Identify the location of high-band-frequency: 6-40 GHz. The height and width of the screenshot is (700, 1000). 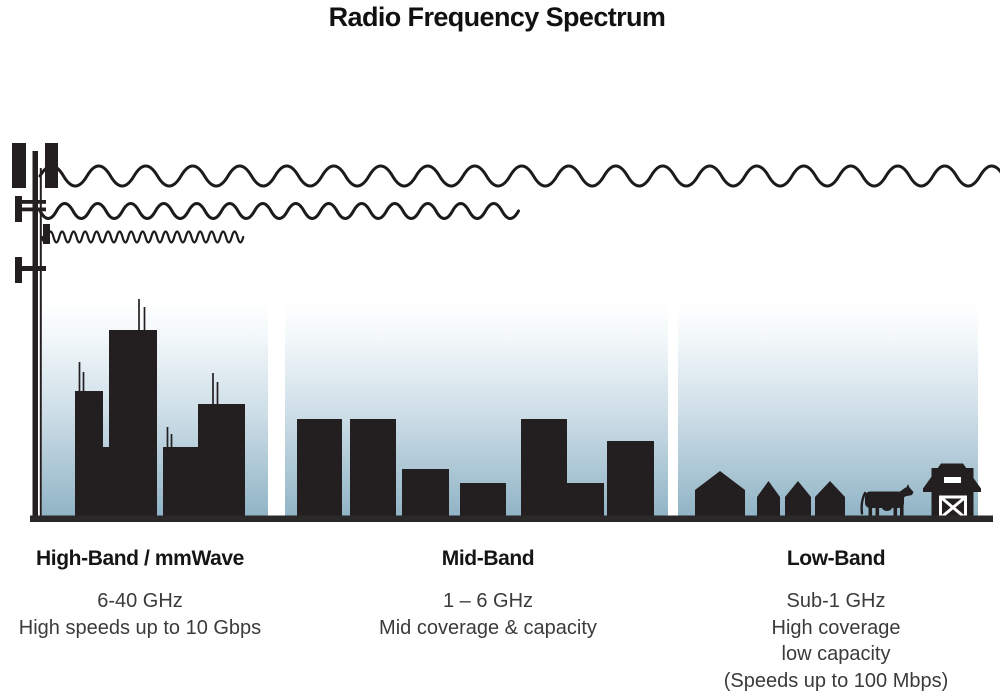
(140, 601).